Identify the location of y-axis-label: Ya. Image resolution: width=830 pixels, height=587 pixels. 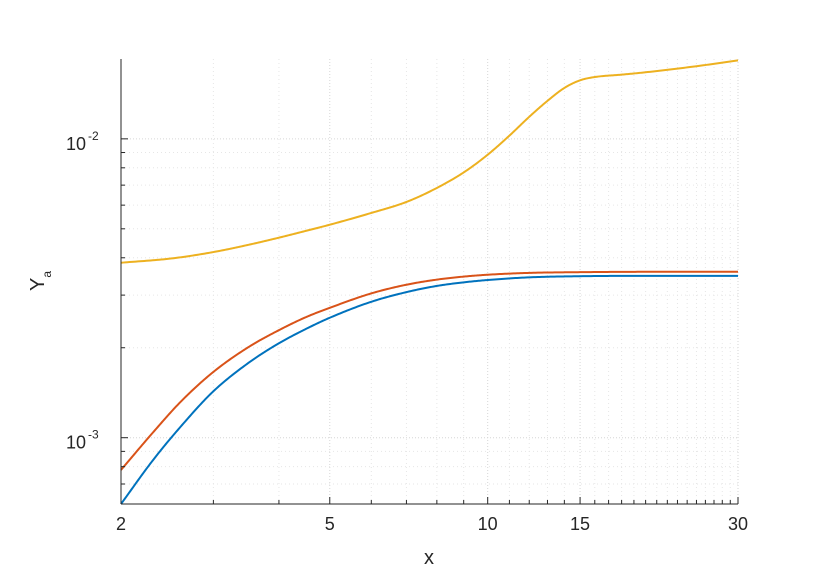
(40, 281).